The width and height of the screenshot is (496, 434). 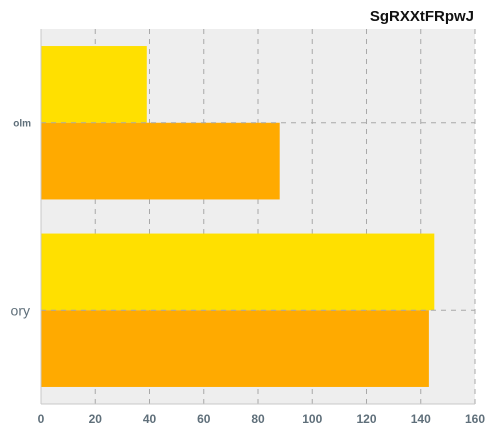 I want to click on x-tick-label: 160, so click(x=475, y=419).